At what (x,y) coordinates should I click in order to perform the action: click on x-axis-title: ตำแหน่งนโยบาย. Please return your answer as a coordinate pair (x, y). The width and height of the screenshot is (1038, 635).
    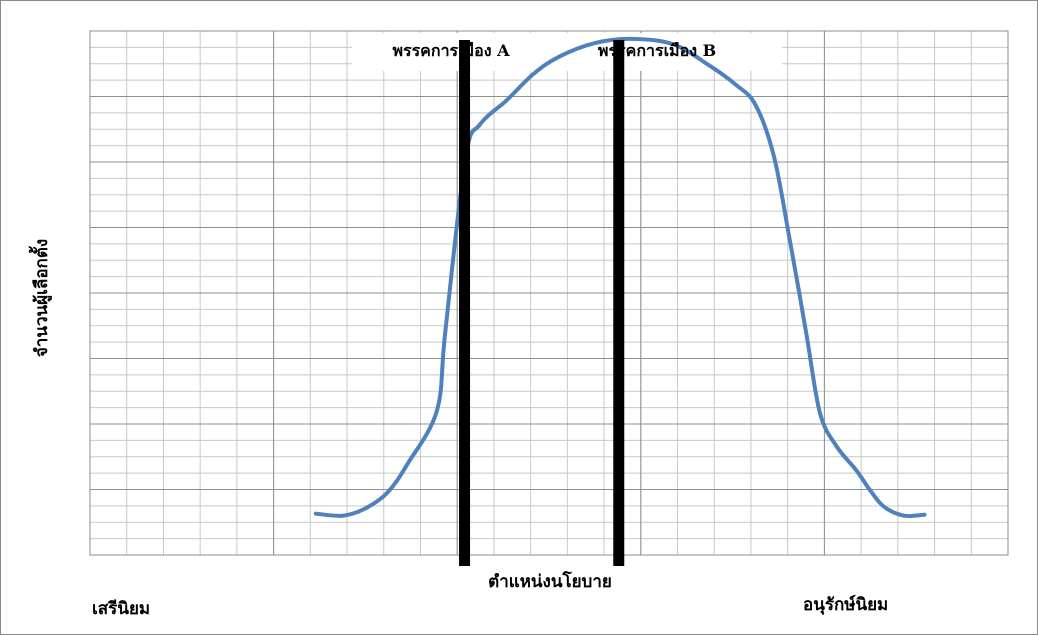
    Looking at the image, I should click on (550, 581).